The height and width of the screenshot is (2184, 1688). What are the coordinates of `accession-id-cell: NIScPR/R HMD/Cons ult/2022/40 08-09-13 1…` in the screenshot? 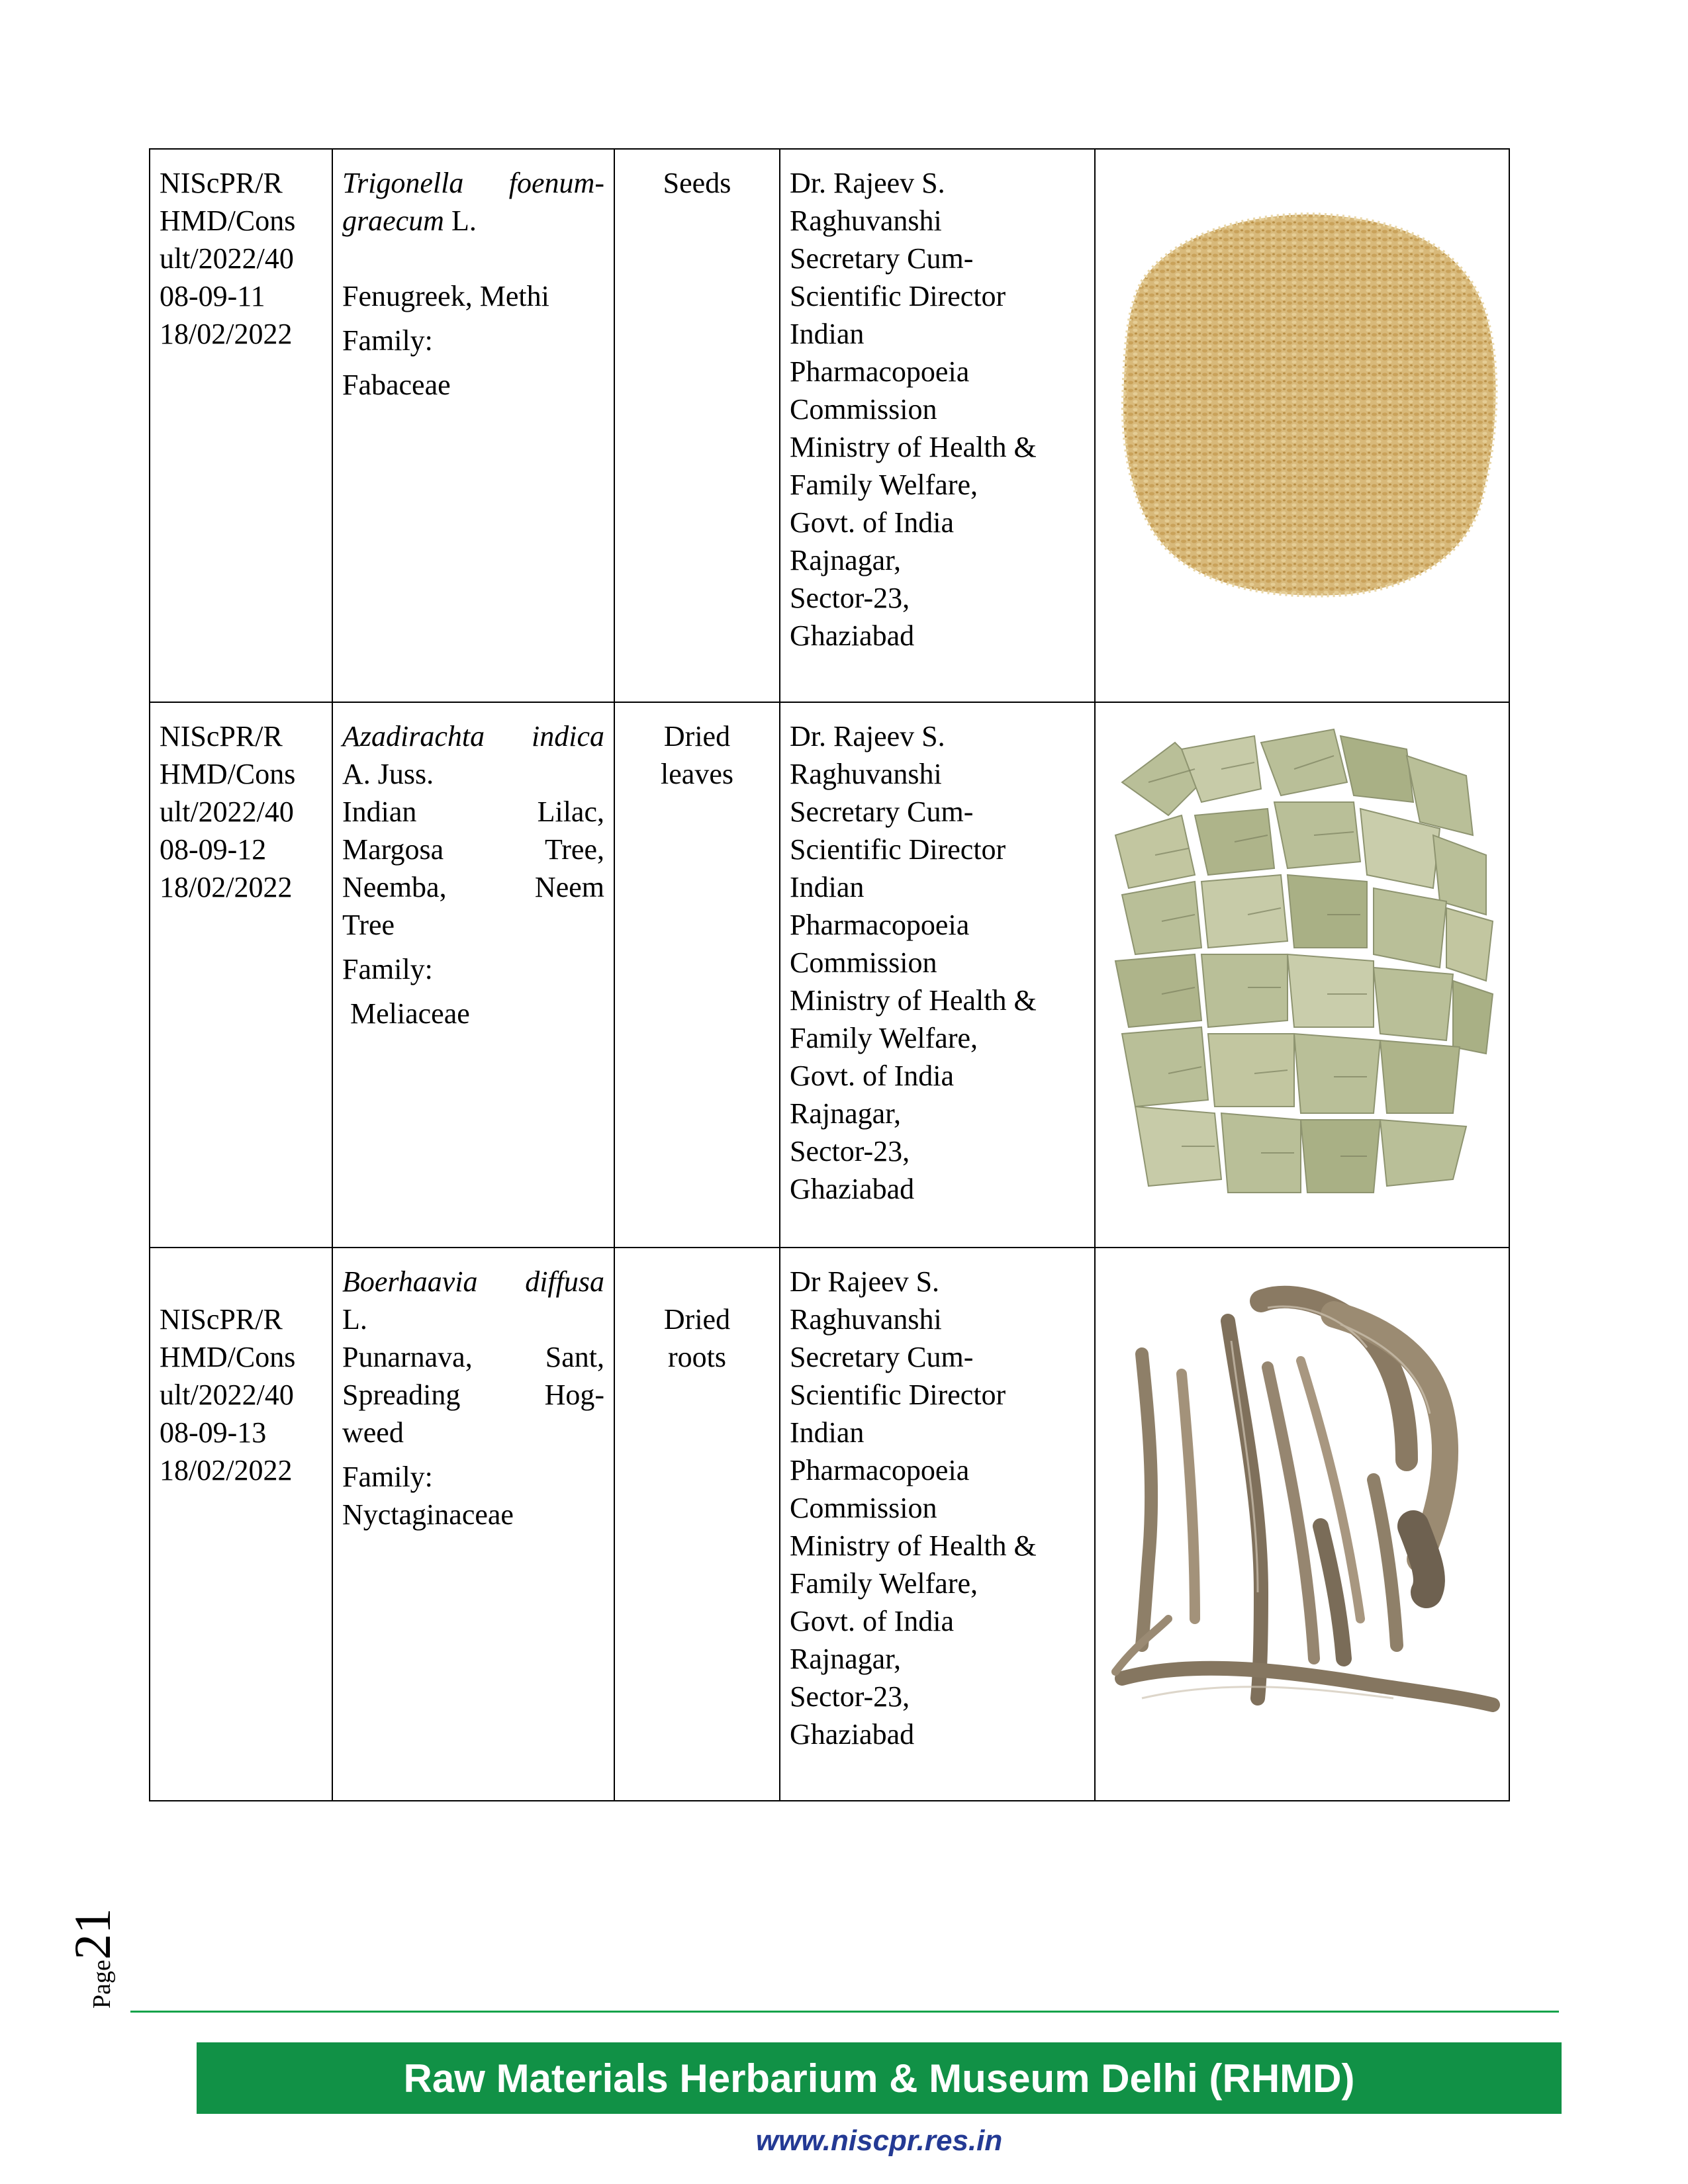 It's located at (241, 1524).